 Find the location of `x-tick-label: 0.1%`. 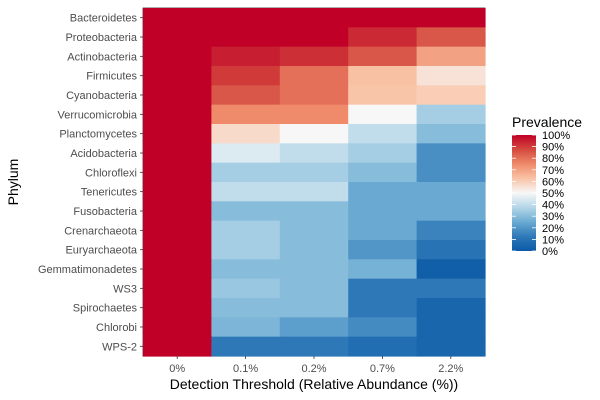

x-tick-label: 0.1% is located at coordinates (245, 369).